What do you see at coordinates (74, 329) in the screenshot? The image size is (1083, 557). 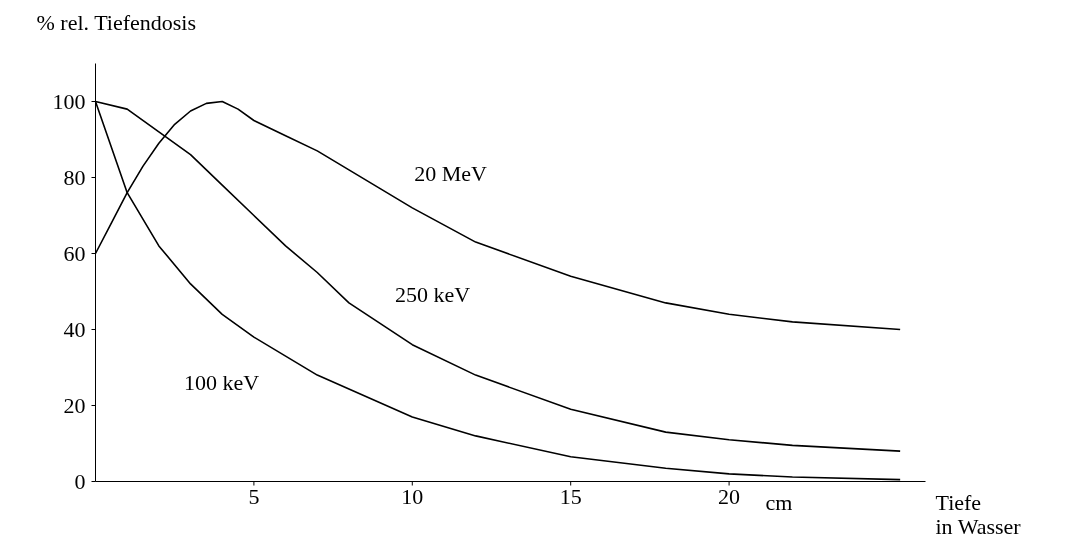 I see `y-tick-label: 40` at bounding box center [74, 329].